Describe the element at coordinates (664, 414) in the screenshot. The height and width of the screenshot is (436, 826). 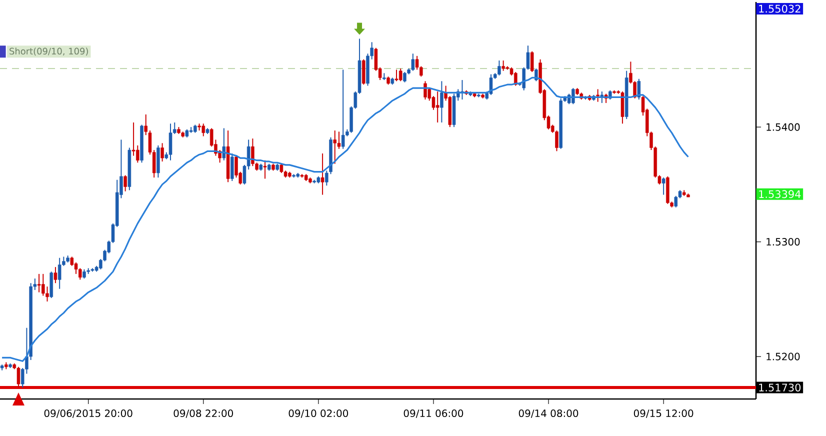
I see `x-tick-label: 09/15 12:00` at that location.